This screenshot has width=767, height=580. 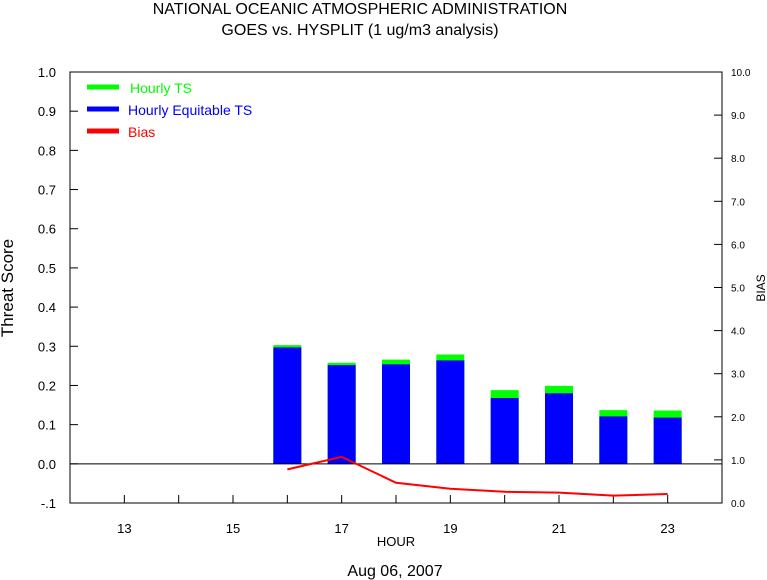 I want to click on y2-tick-label: 1.0, so click(x=738, y=461).